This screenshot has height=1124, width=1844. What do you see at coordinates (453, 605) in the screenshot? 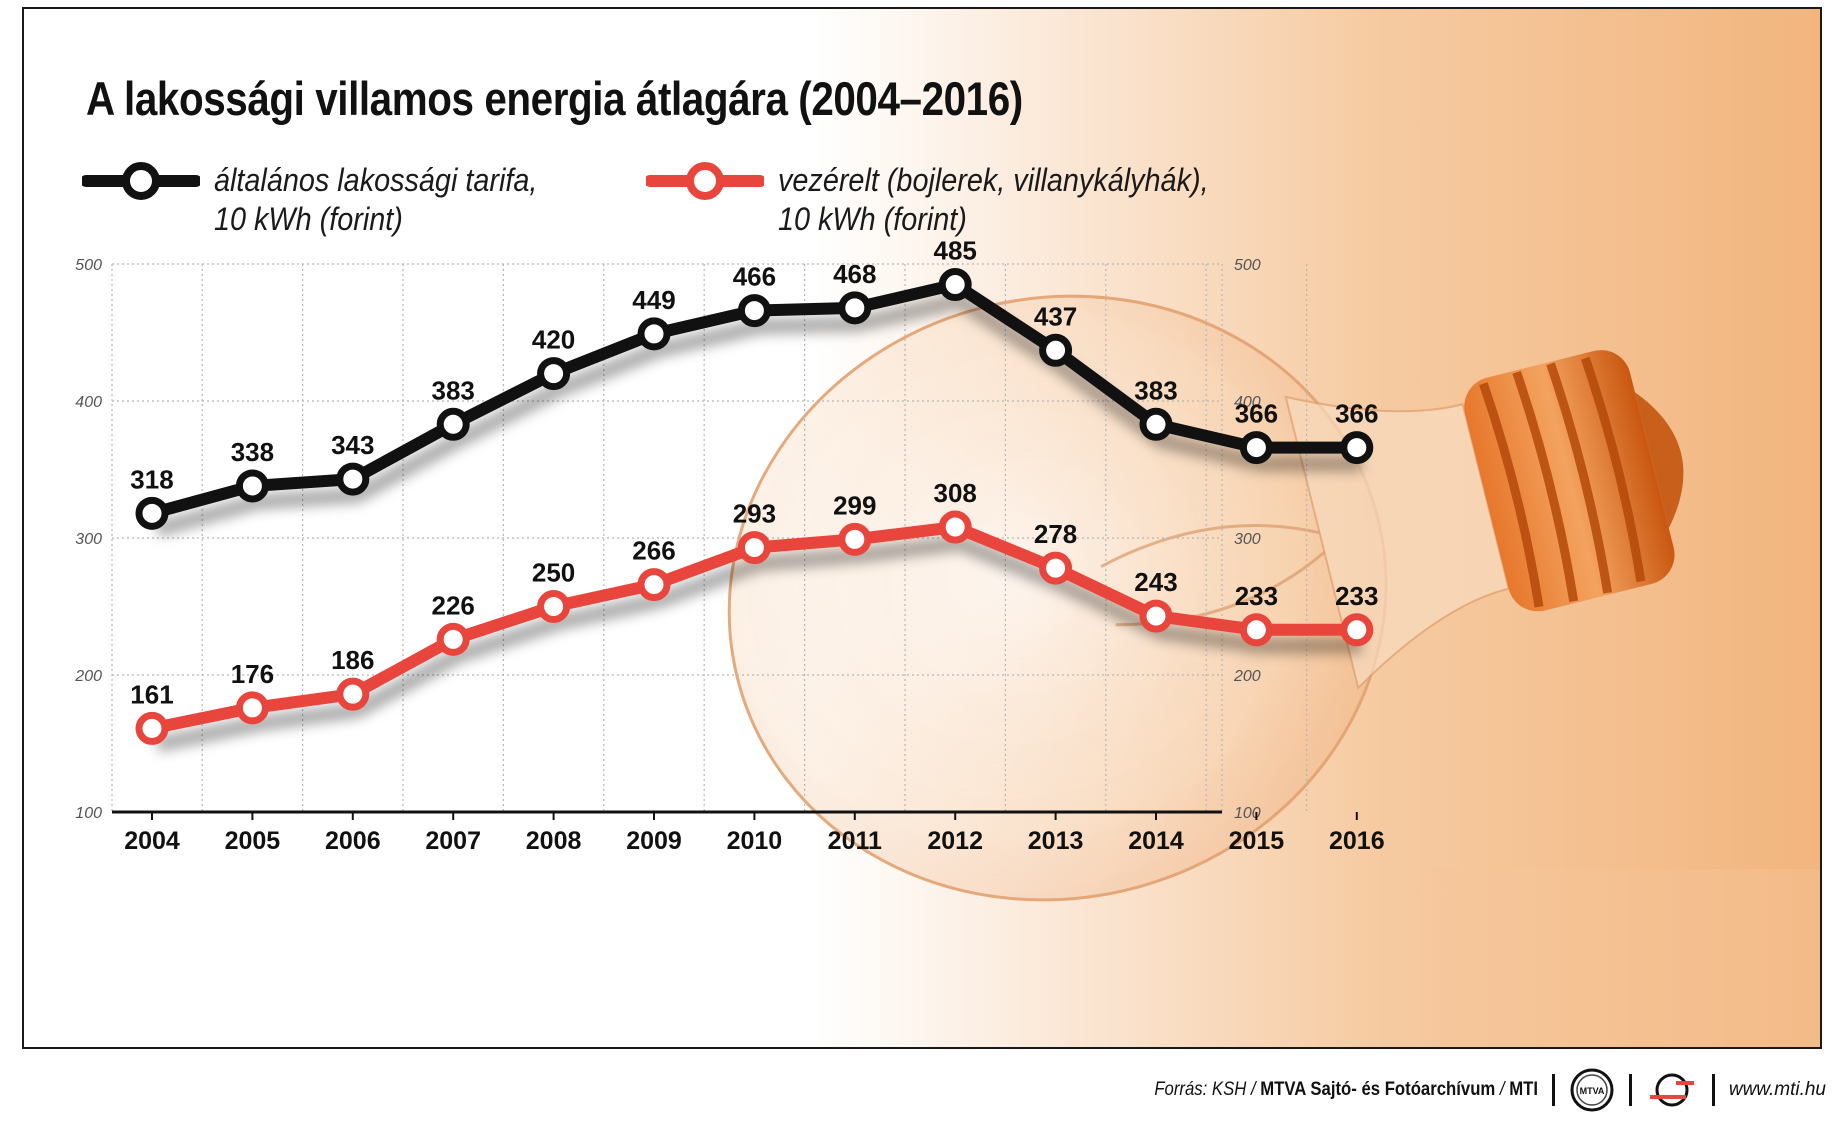
I see `data-value-label: 226` at bounding box center [453, 605].